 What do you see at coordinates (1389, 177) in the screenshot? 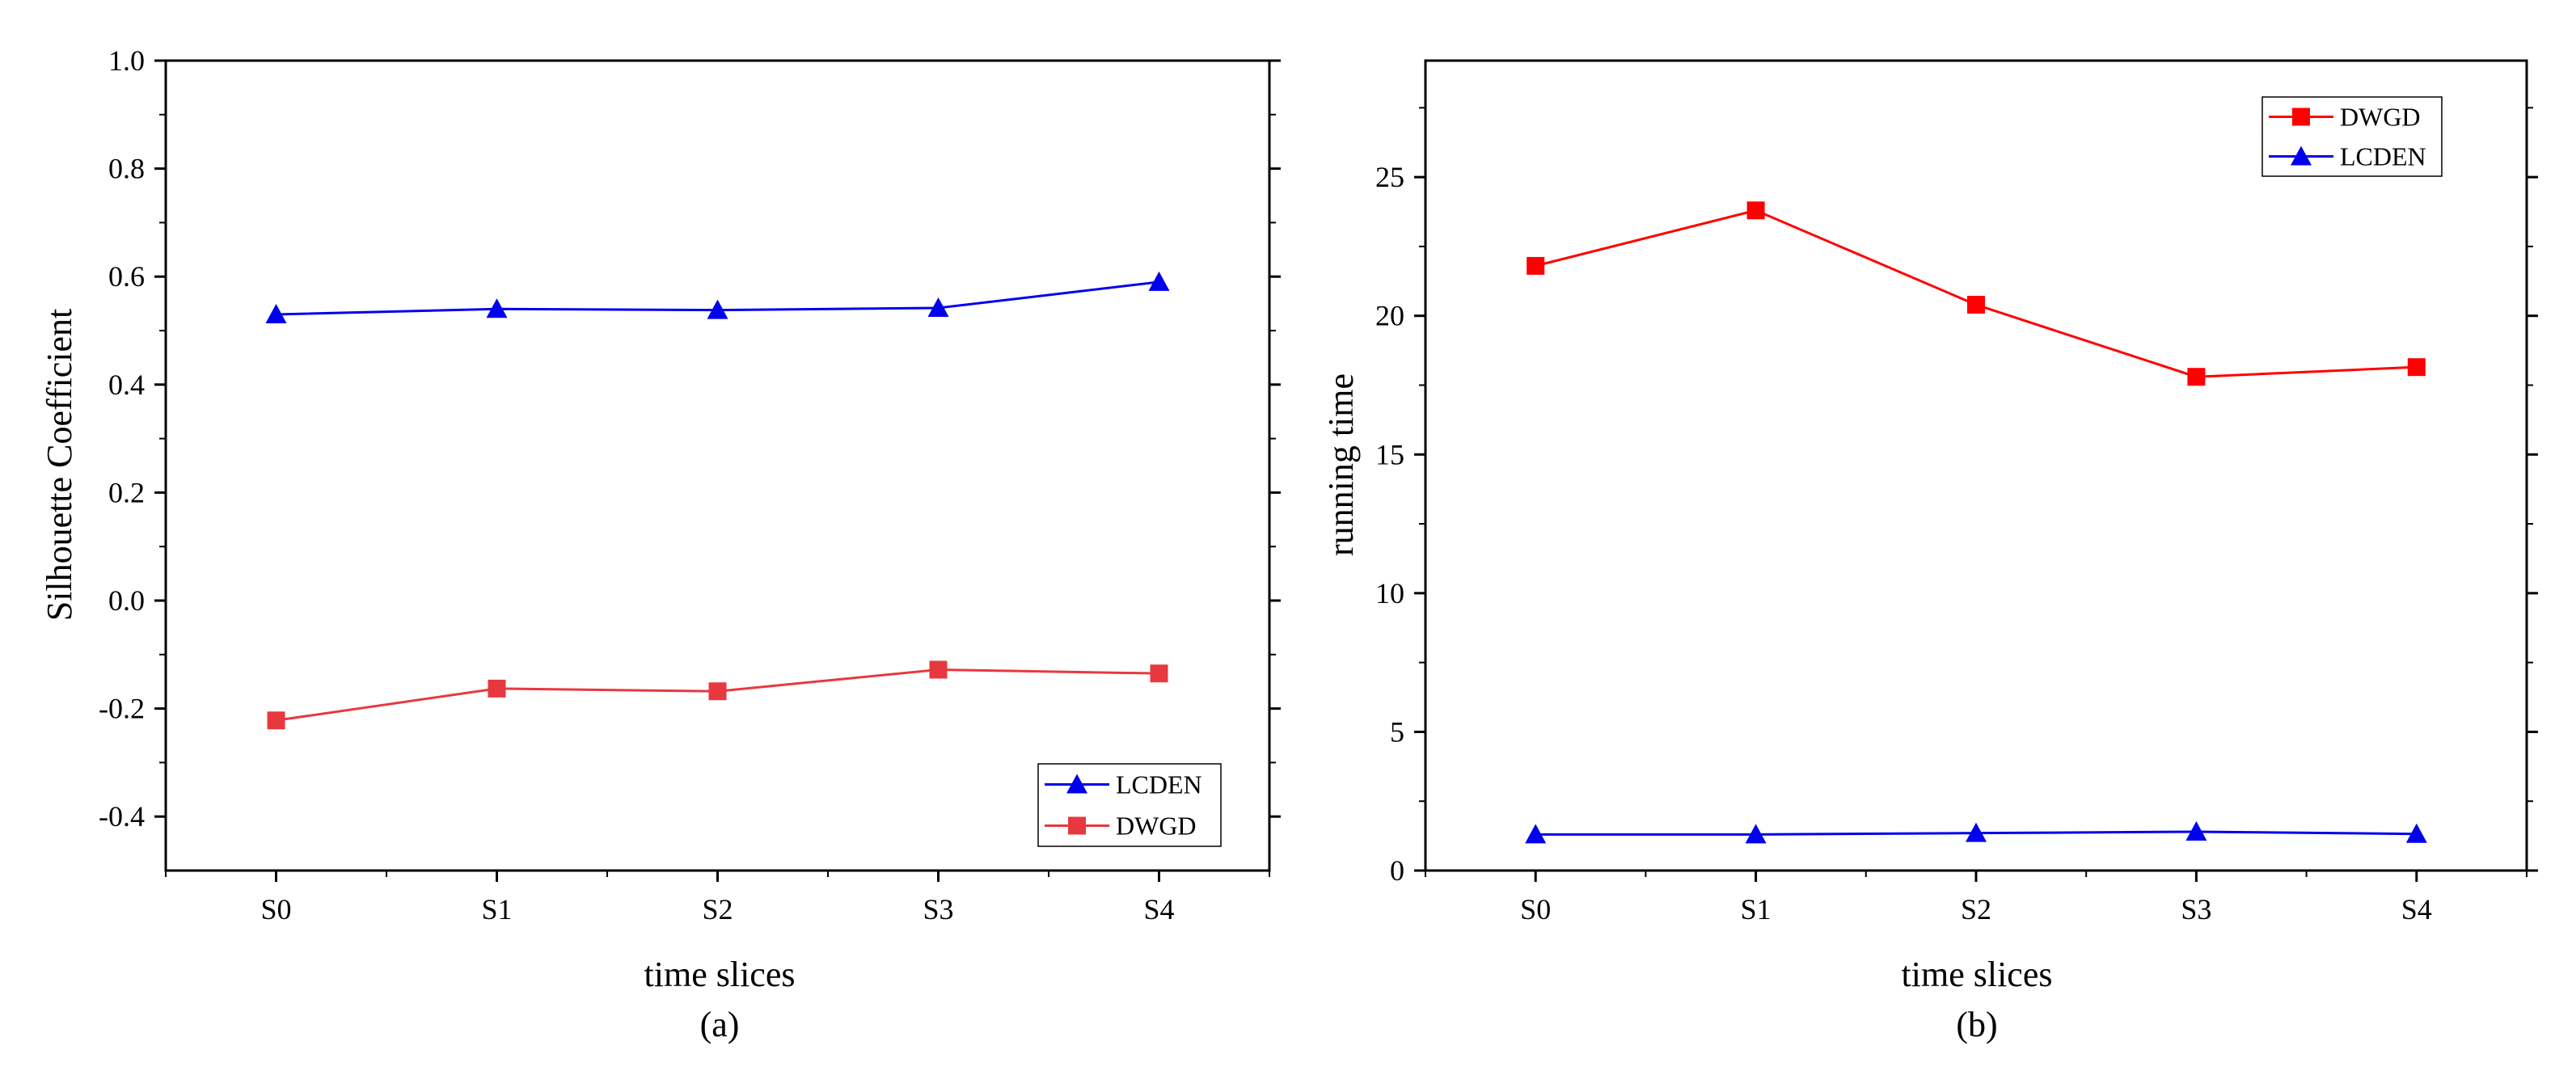
I see `chart-b-ytick-label: 25` at bounding box center [1389, 177].